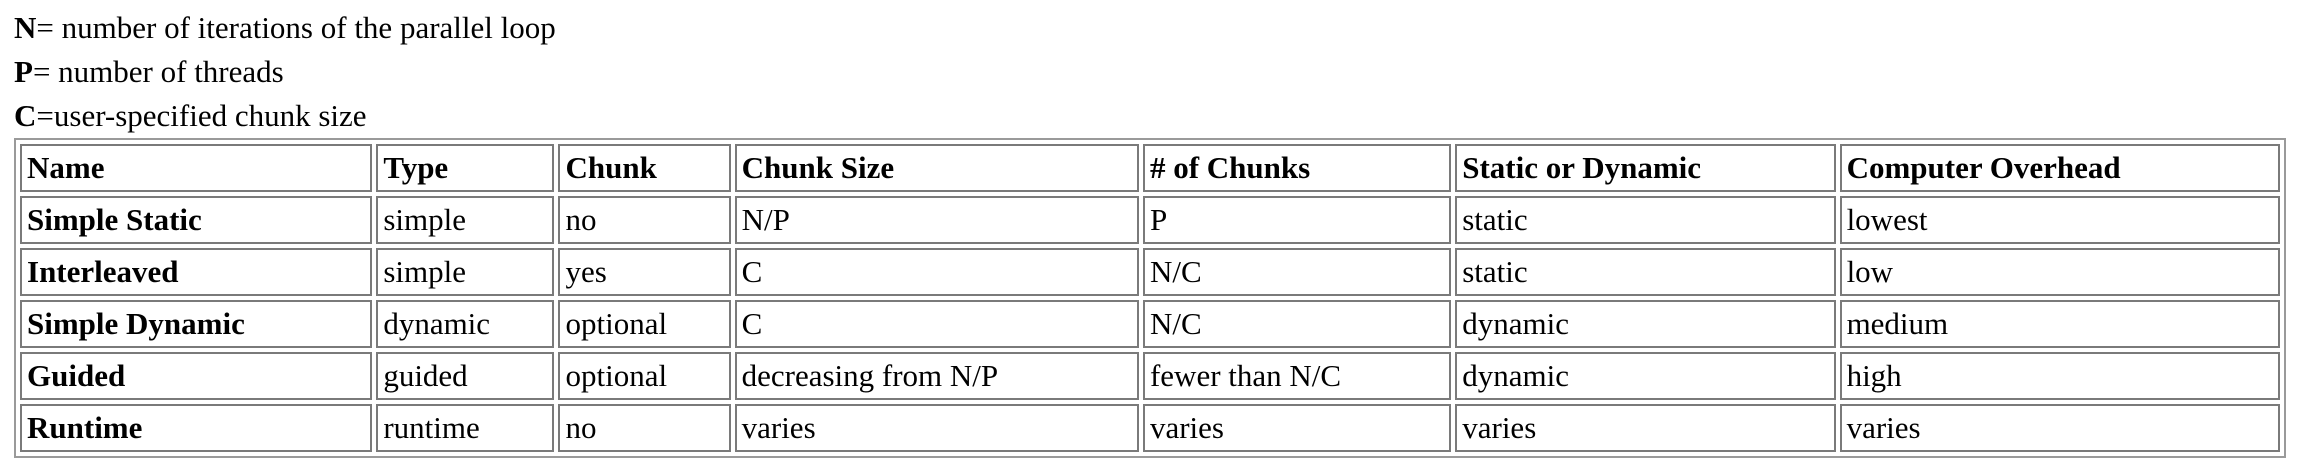 Image resolution: width=2302 pixels, height=464 pixels. Describe the element at coordinates (465, 376) in the screenshot. I see `table-cell: guided` at that location.